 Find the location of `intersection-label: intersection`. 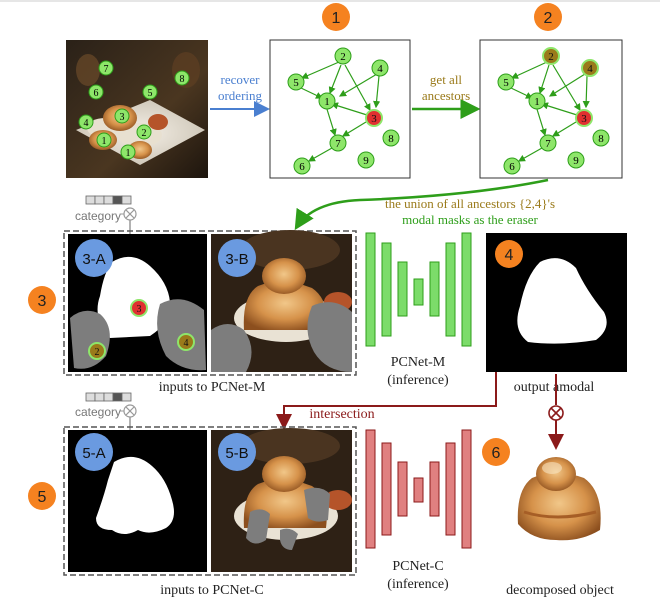

intersection-label: intersection is located at coordinates (341, 414).